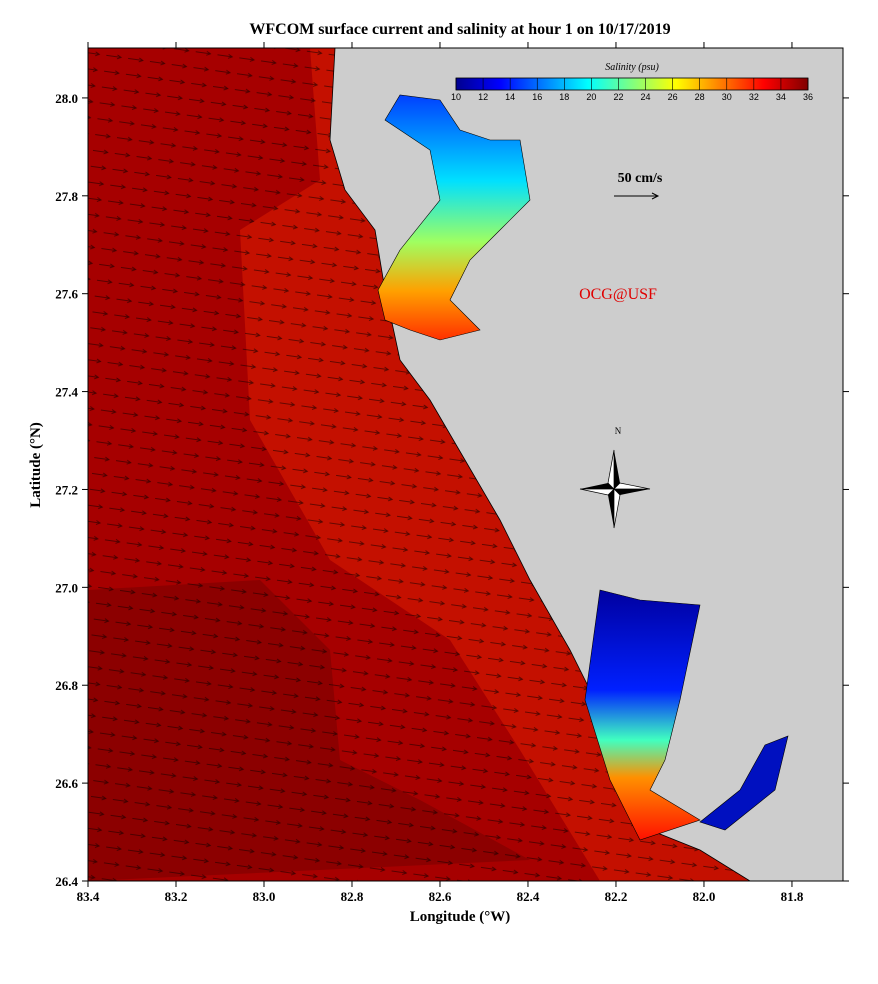 Image resolution: width=878 pixels, height=984 pixels. What do you see at coordinates (646, 97) in the screenshot?
I see `colorbar-tick-label: 24` at bounding box center [646, 97].